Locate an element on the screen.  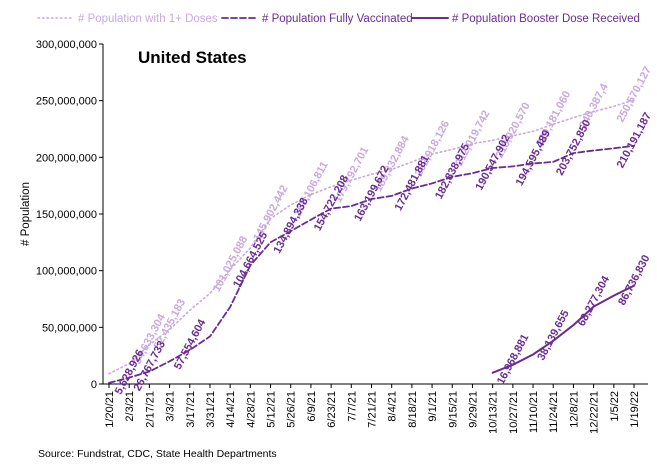
data-label: 68,277,304 is located at coordinates (594, 300).